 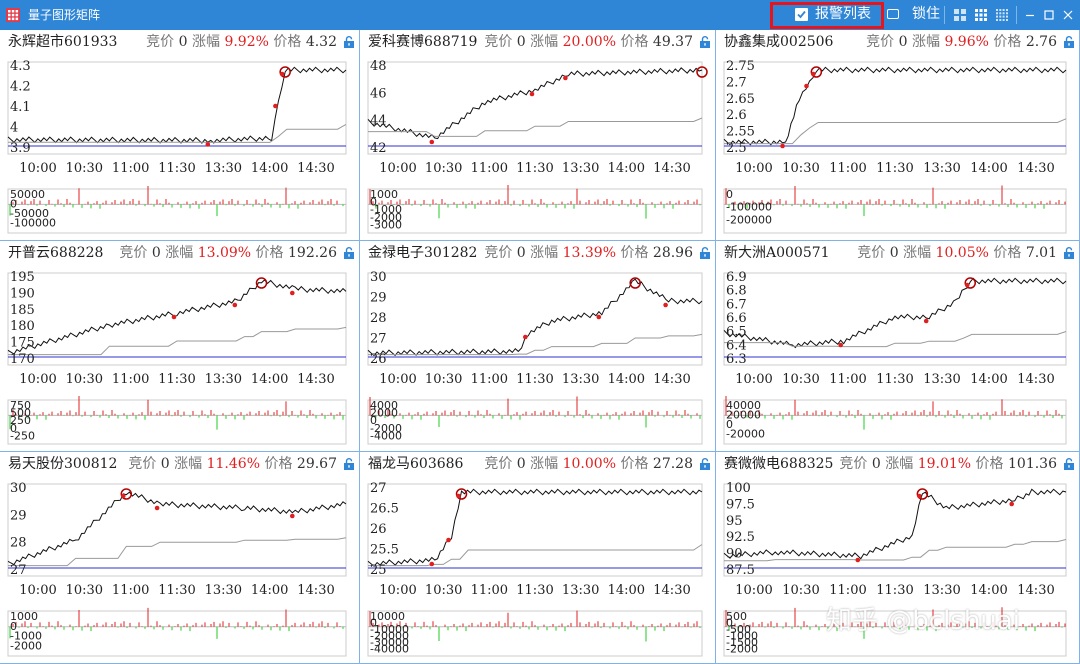 What do you see at coordinates (893, 14) in the screenshot?
I see `camera-icon` at bounding box center [893, 14].